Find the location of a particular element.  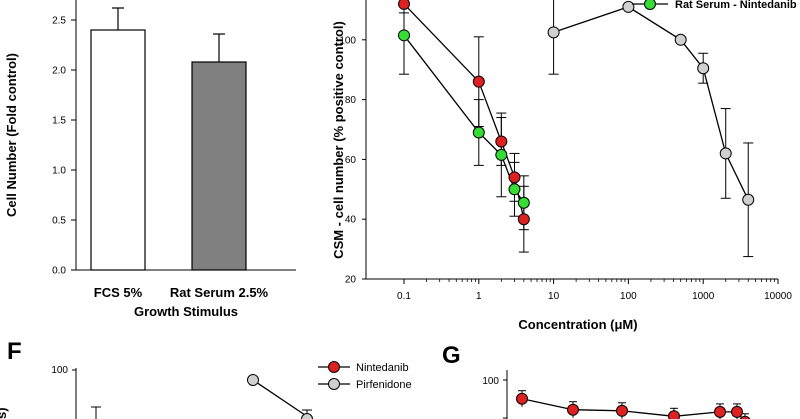

legend-marker-pirfenidone is located at coordinates (334, 384).